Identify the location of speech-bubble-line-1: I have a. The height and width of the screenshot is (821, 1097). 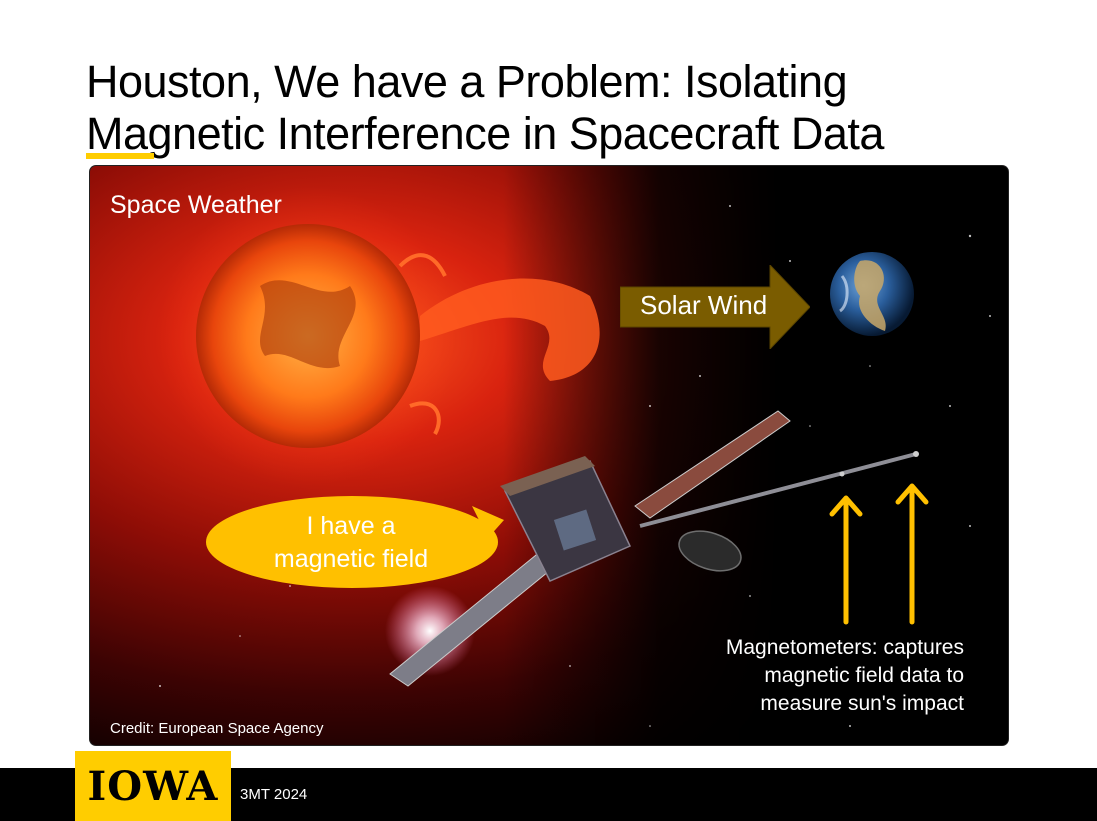
(351, 526).